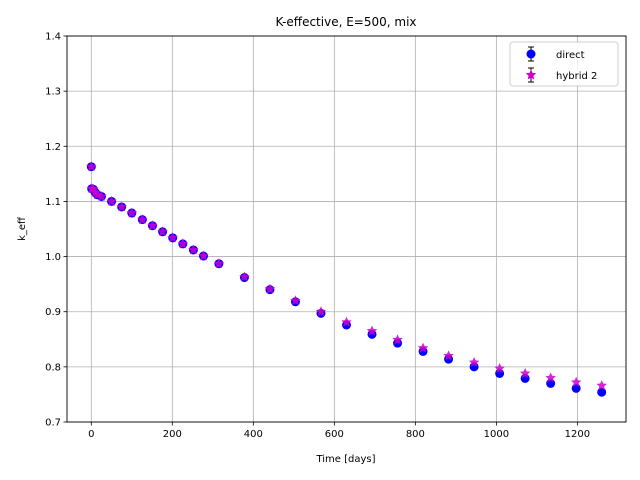 The height and width of the screenshot is (480, 640). I want to click on legend-label-direct: direct, so click(570, 55).